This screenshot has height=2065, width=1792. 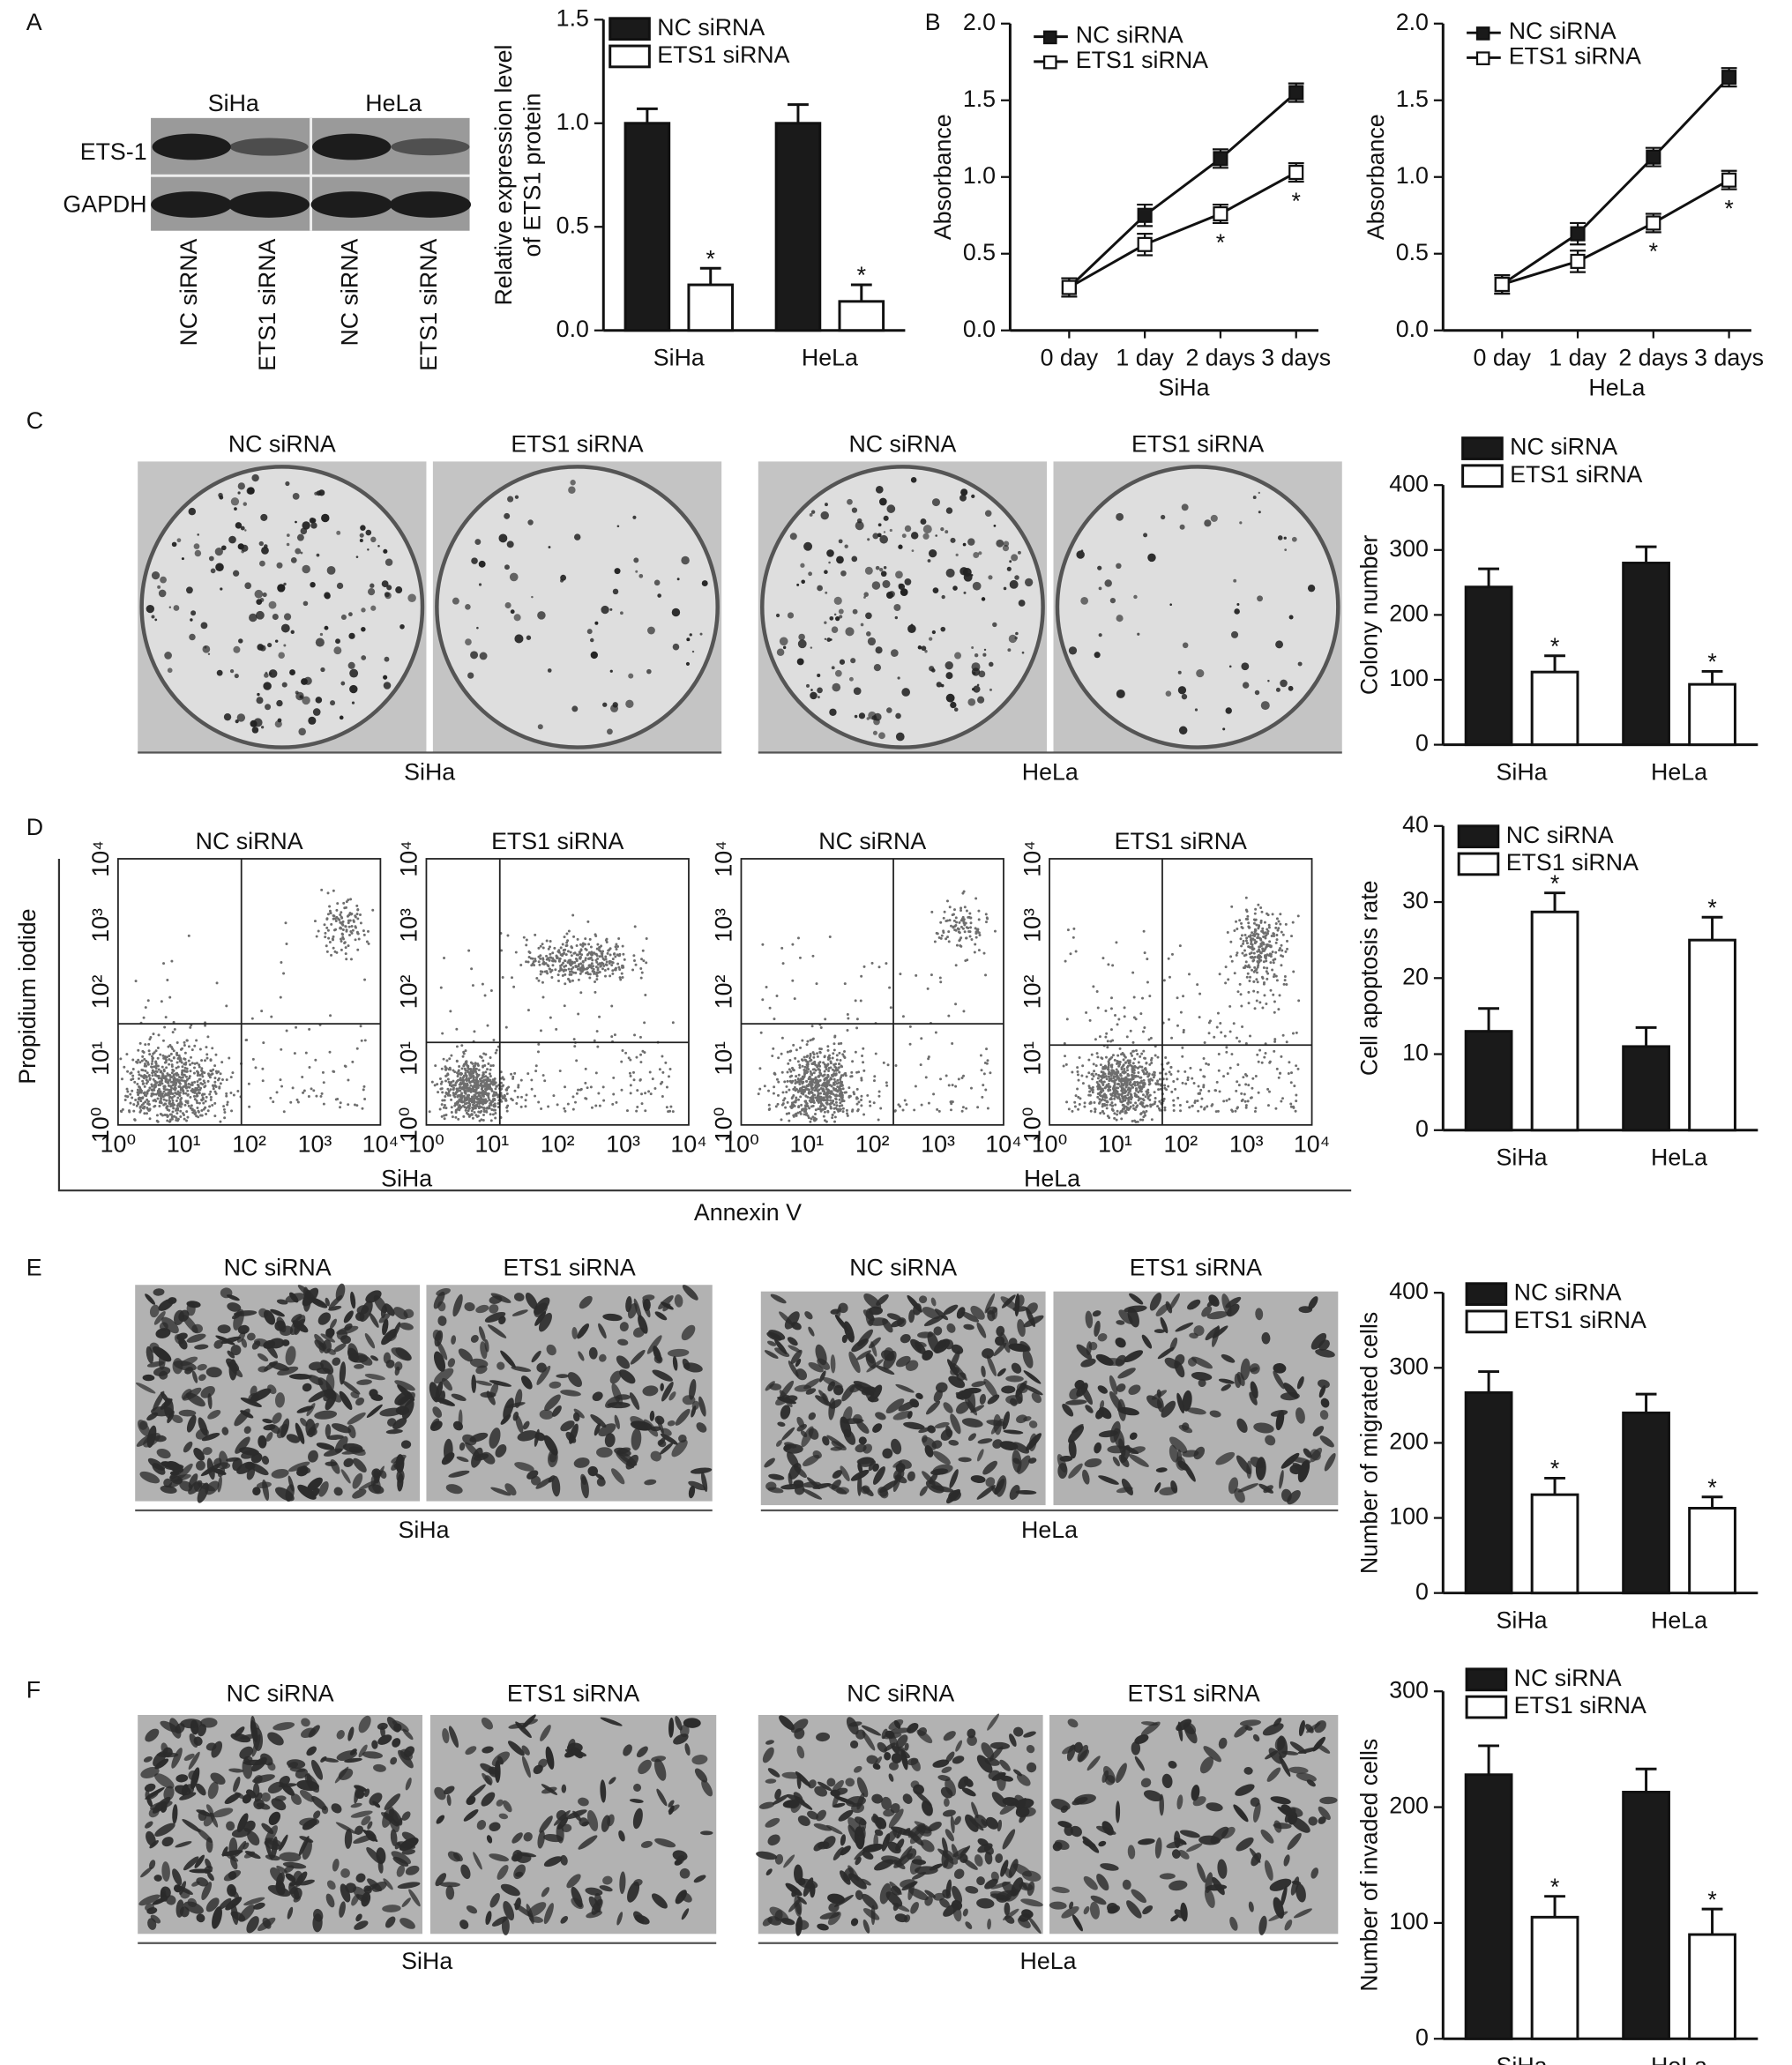 What do you see at coordinates (569, 1267) in the screenshot?
I see `image-title: ETS1 siRNA` at bounding box center [569, 1267].